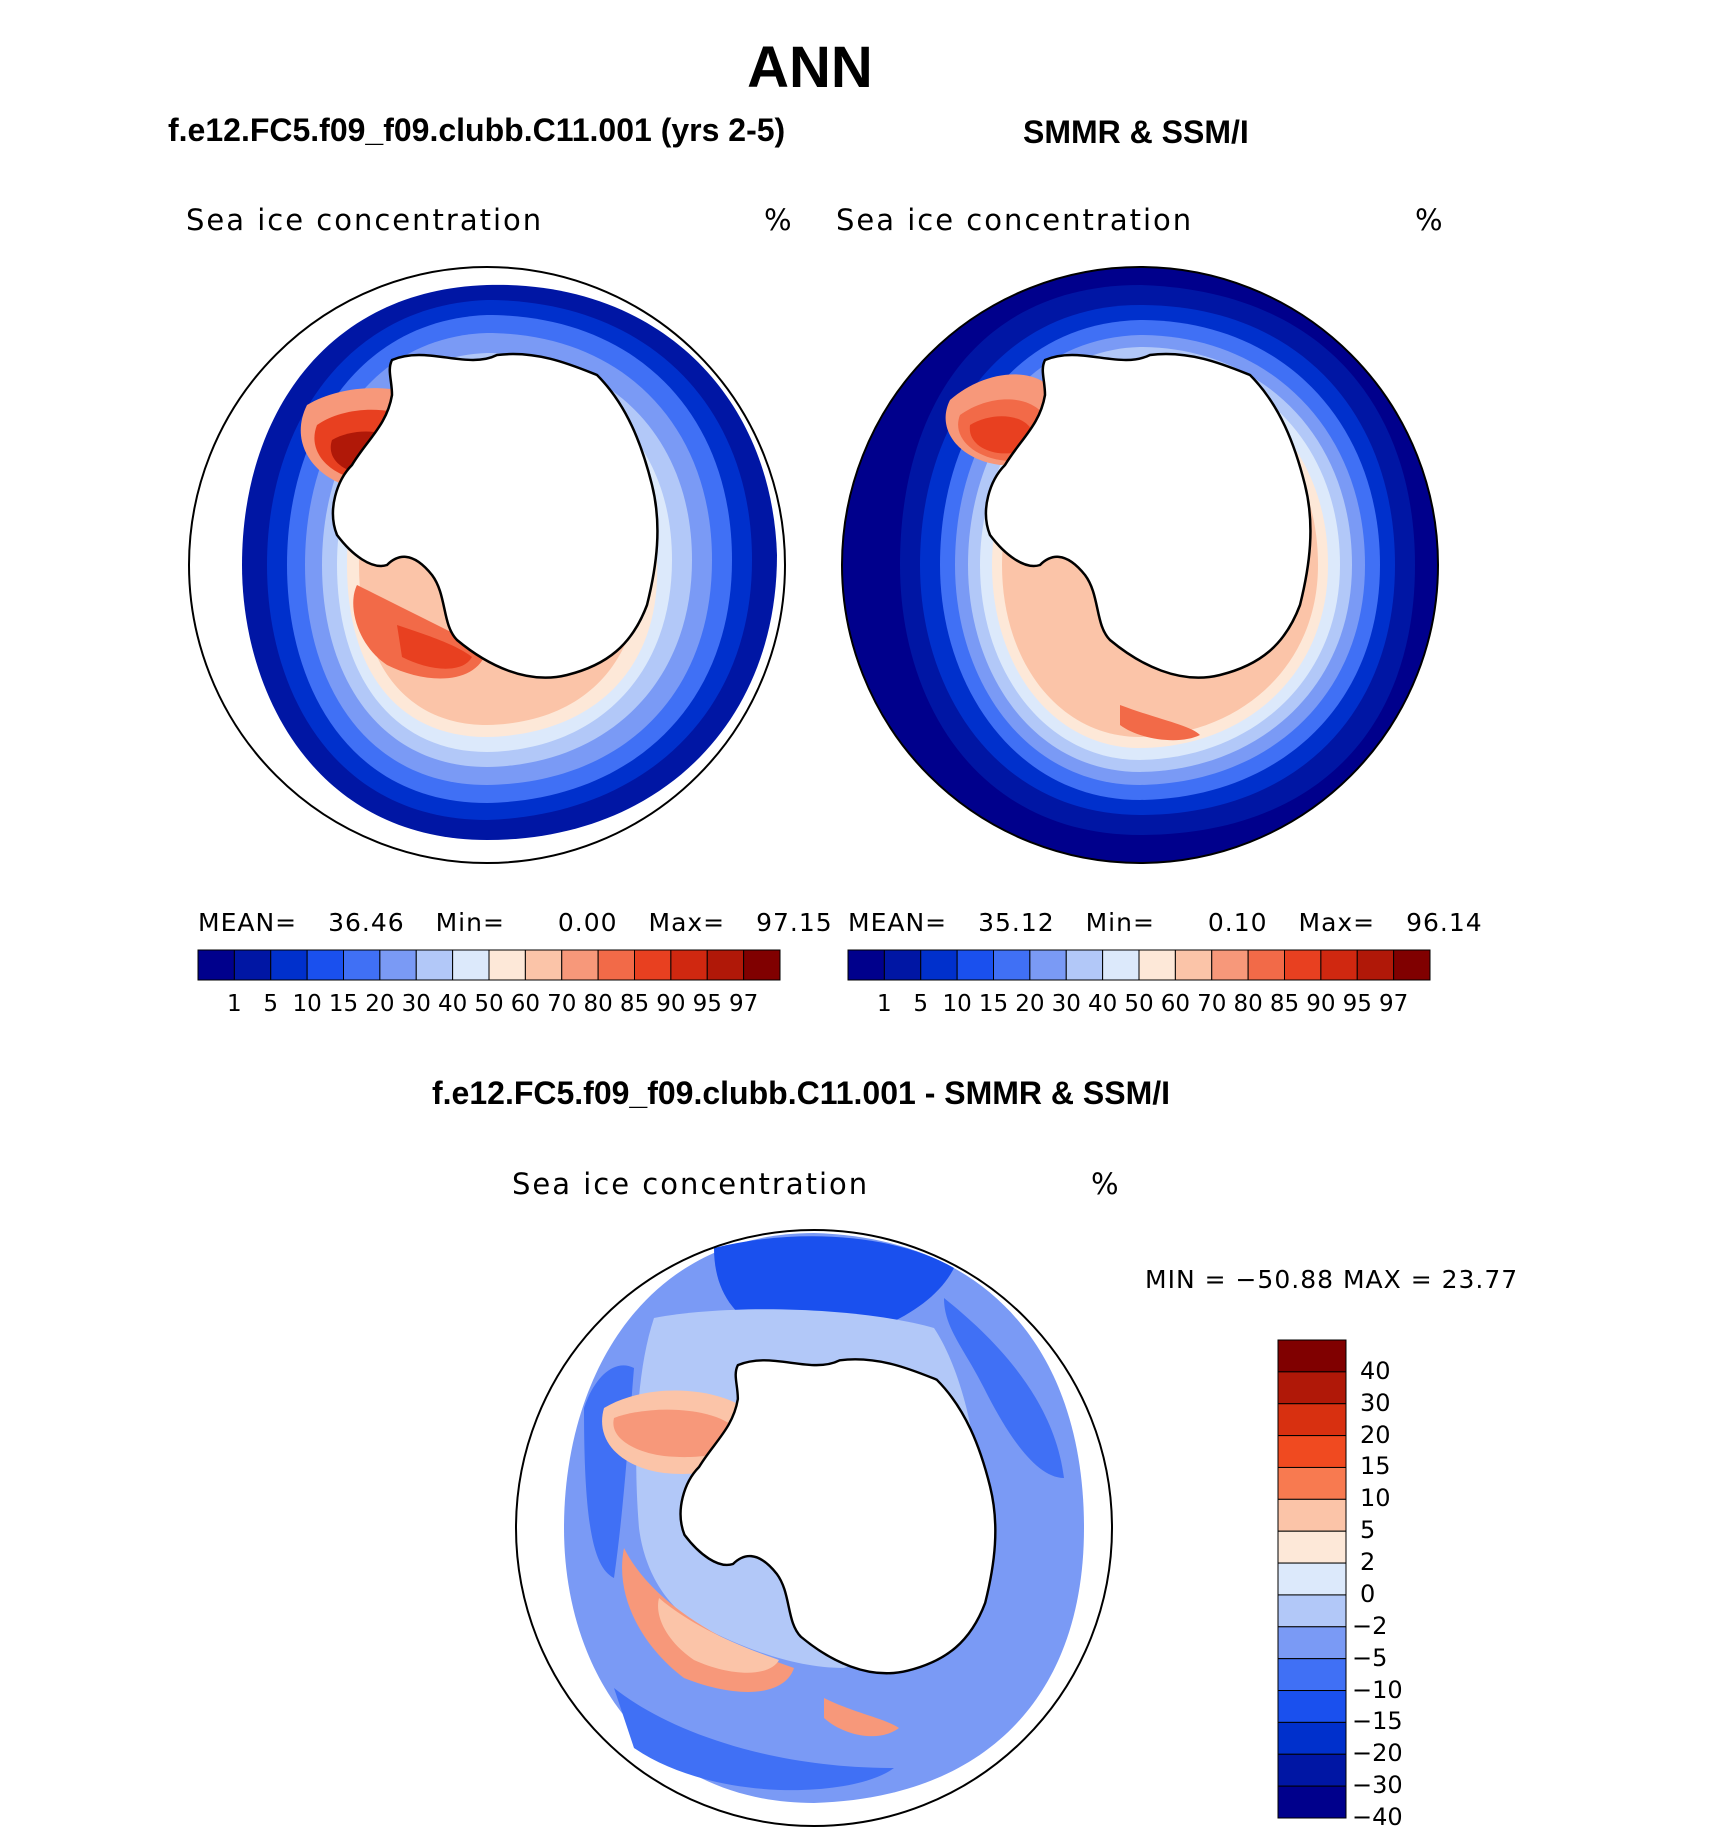  I want to click on obs-colorbar-tick: 1, so click(884, 1004).